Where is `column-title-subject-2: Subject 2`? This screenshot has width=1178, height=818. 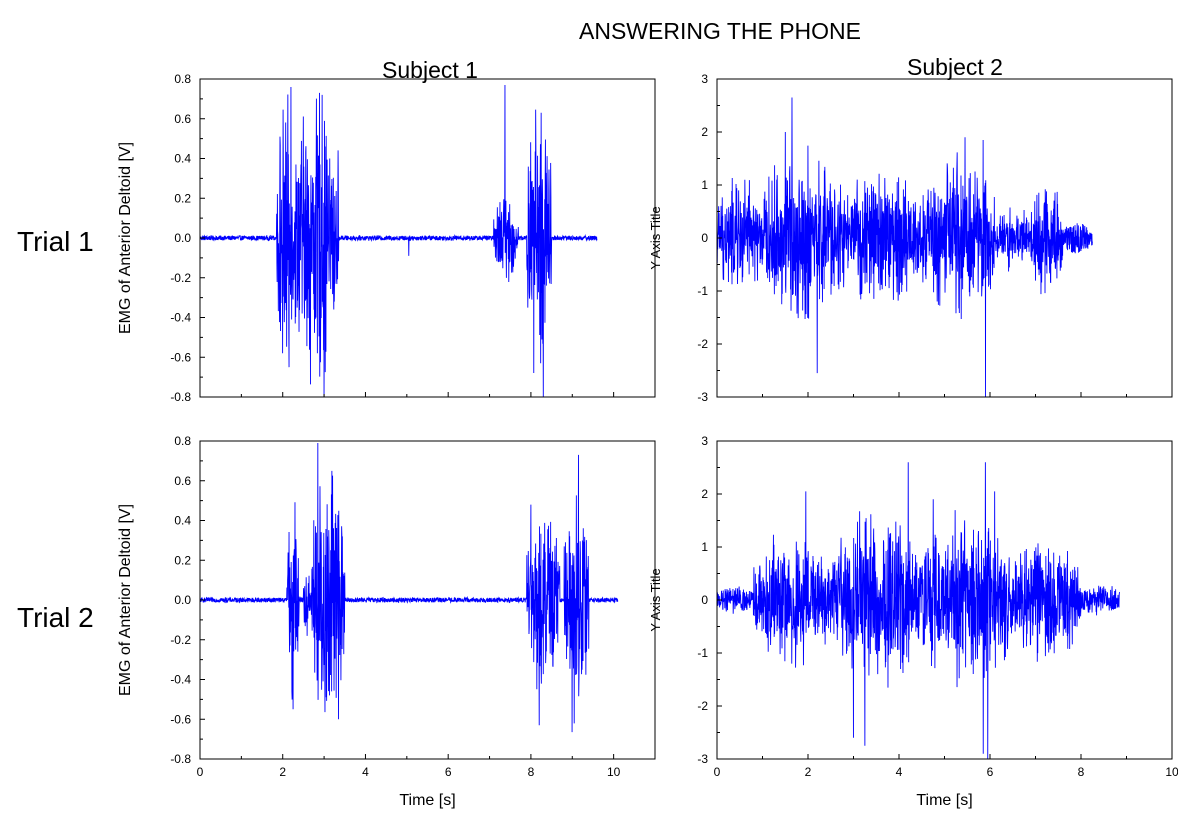
column-title-subject-2: Subject 2 is located at coordinates (955, 67).